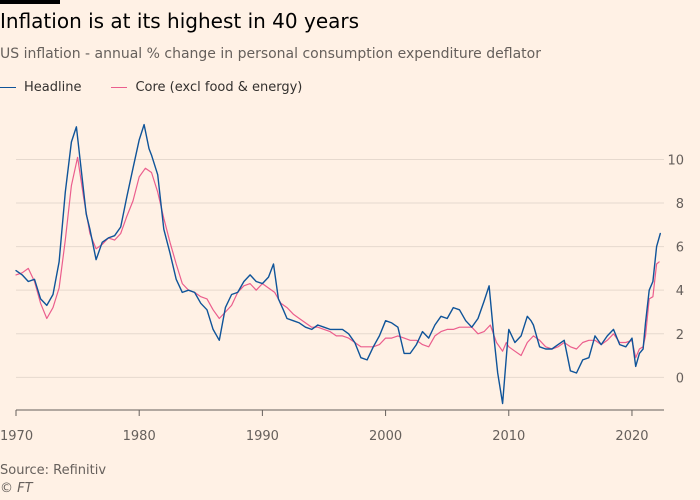  Describe the element at coordinates (675, 160) in the screenshot. I see `y-tick-label: 10` at that location.